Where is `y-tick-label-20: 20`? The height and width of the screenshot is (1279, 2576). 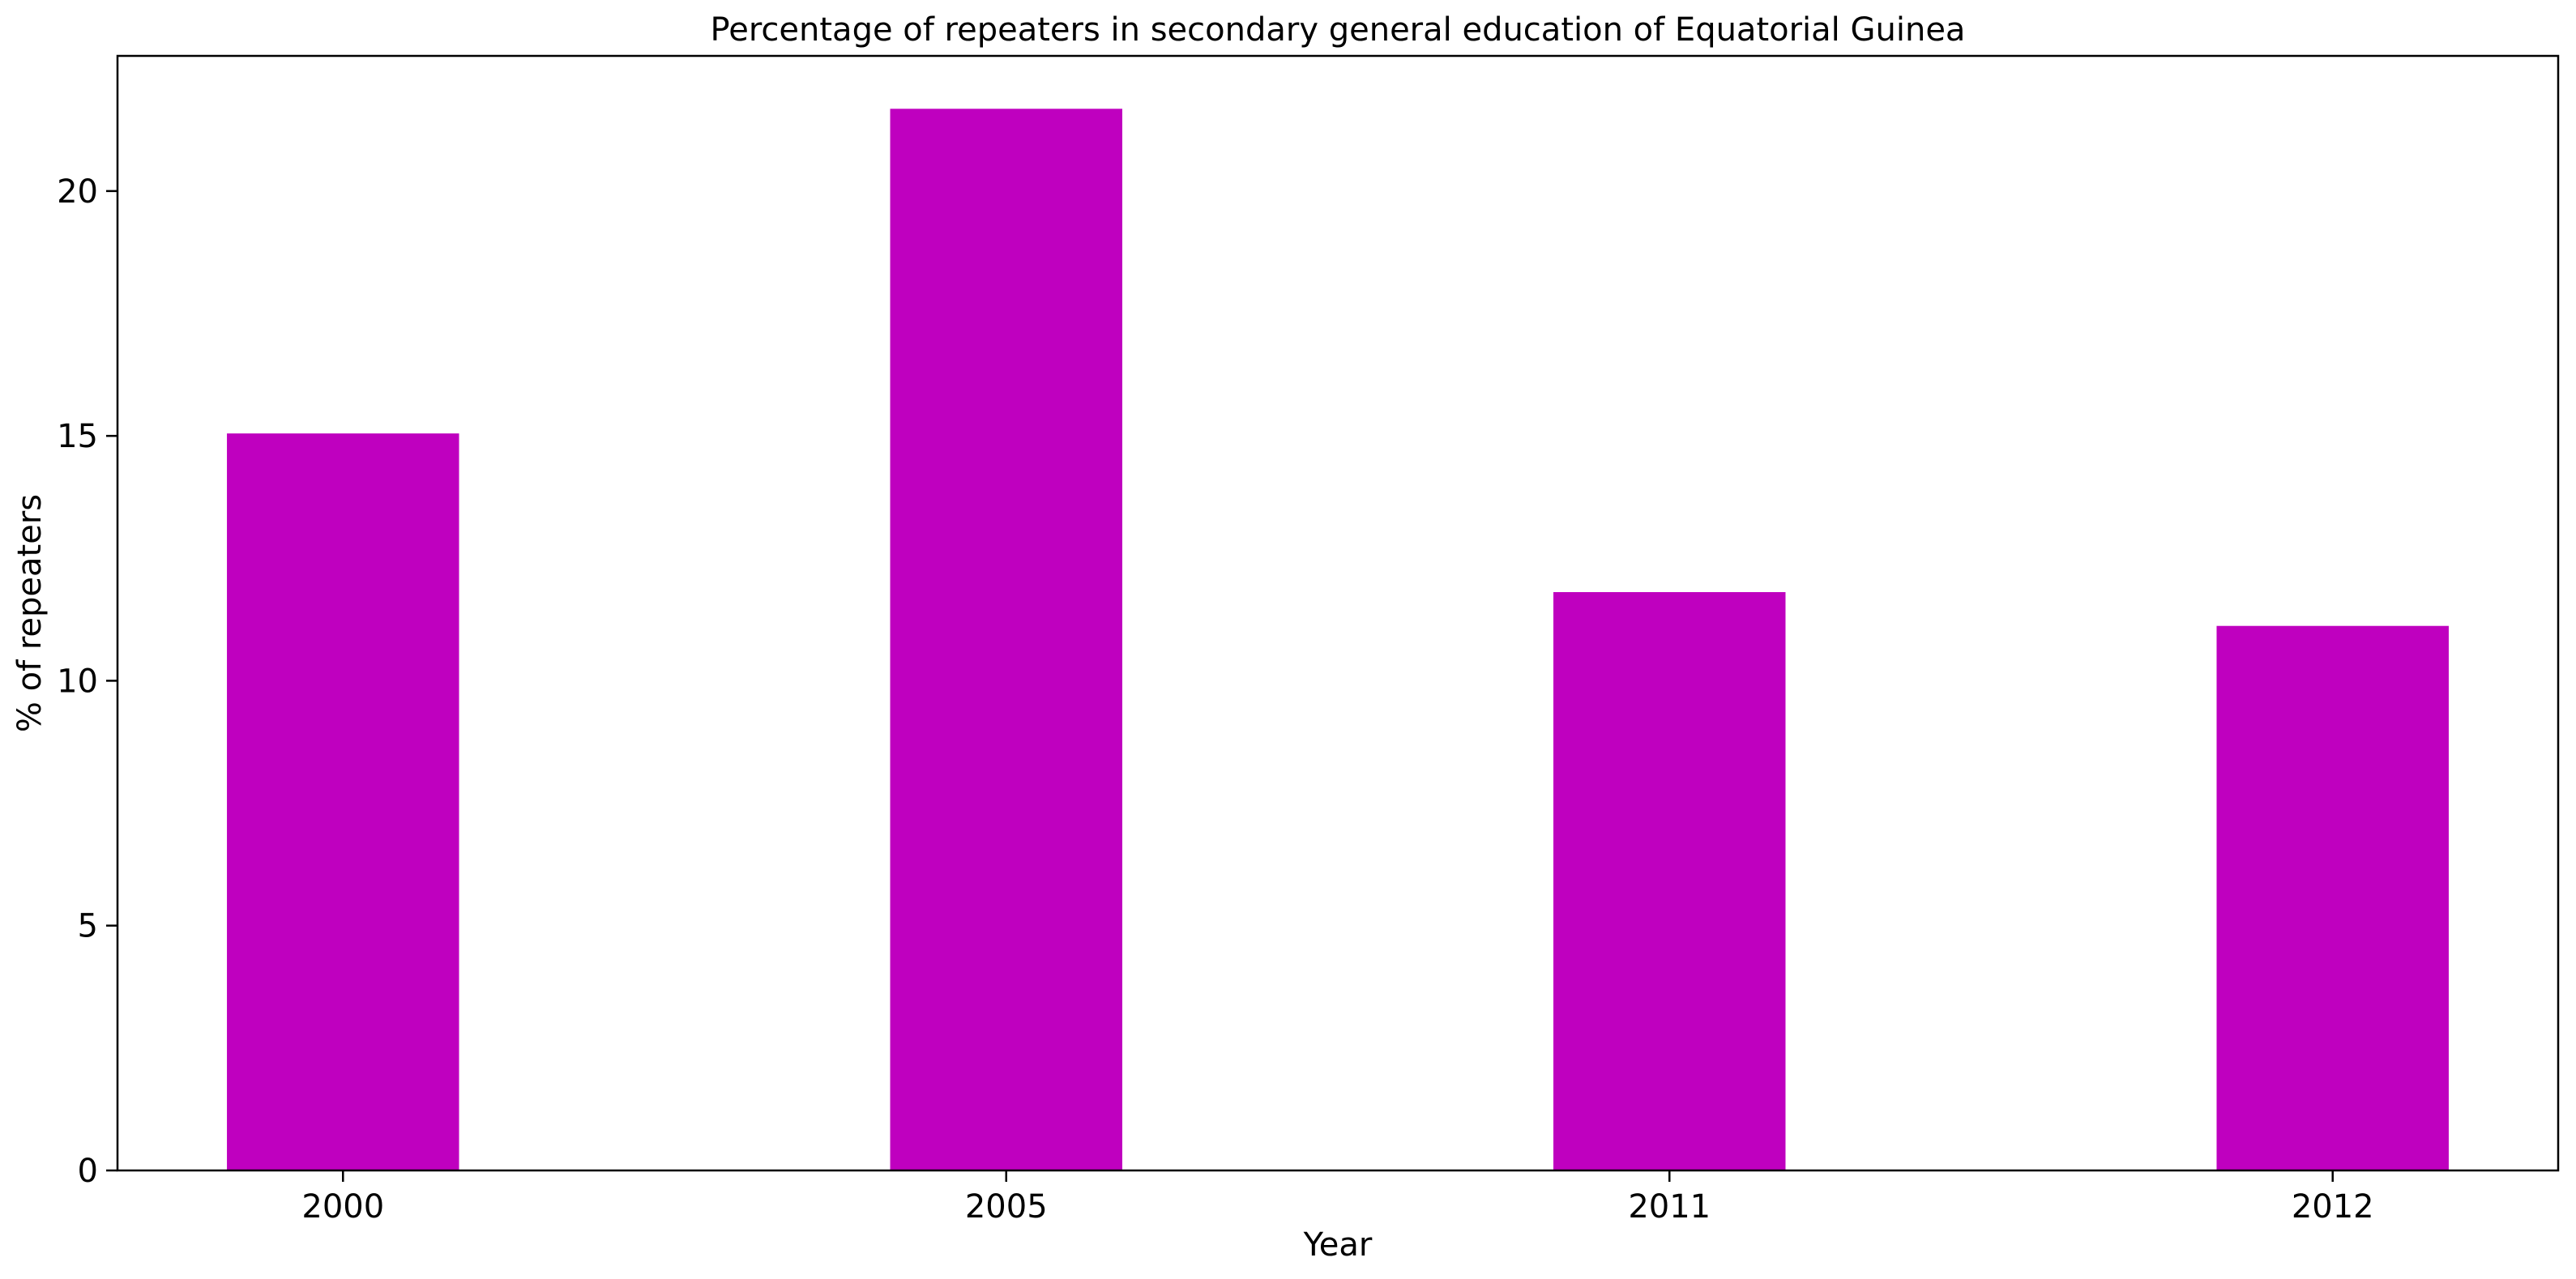 y-tick-label-20: 20 is located at coordinates (77, 192).